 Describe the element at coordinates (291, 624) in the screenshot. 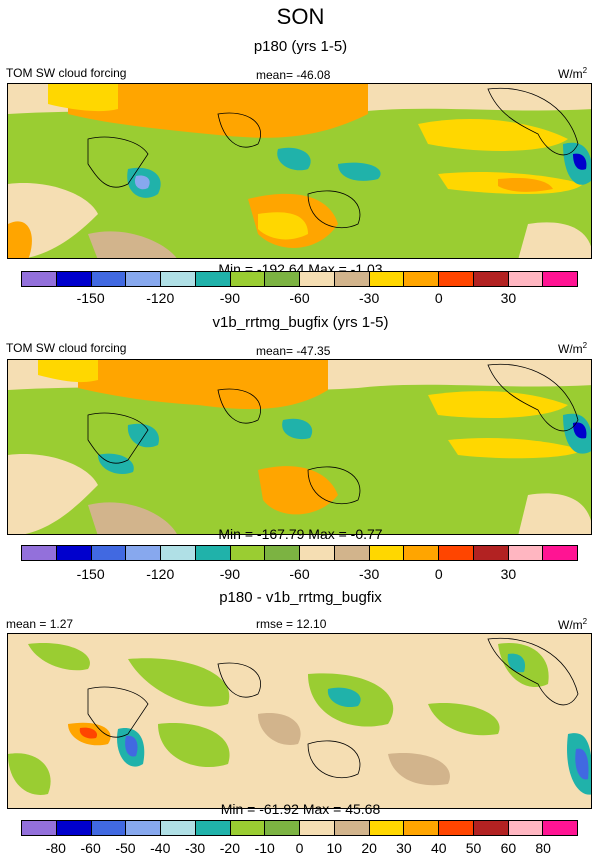

I see `panel-3-rmse-label: rmse = 12.10` at that location.